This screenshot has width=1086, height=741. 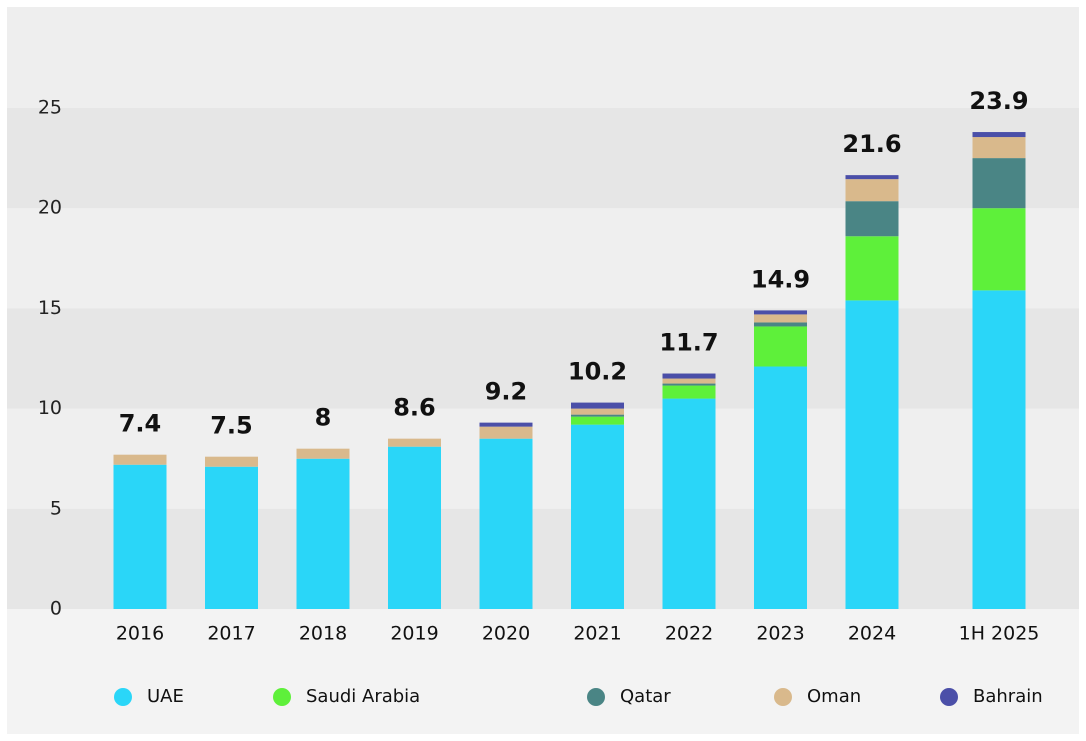 I want to click on y-tick-label: 20, so click(x=50, y=208).